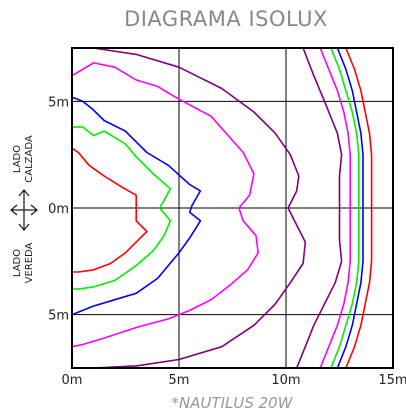  What do you see at coordinates (179, 380) in the screenshot?
I see `x-tick-label-1: 5m` at bounding box center [179, 380].